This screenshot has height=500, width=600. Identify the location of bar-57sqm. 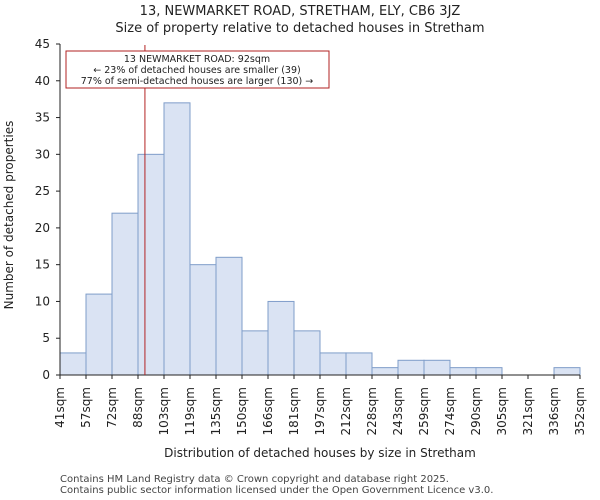
(99, 334).